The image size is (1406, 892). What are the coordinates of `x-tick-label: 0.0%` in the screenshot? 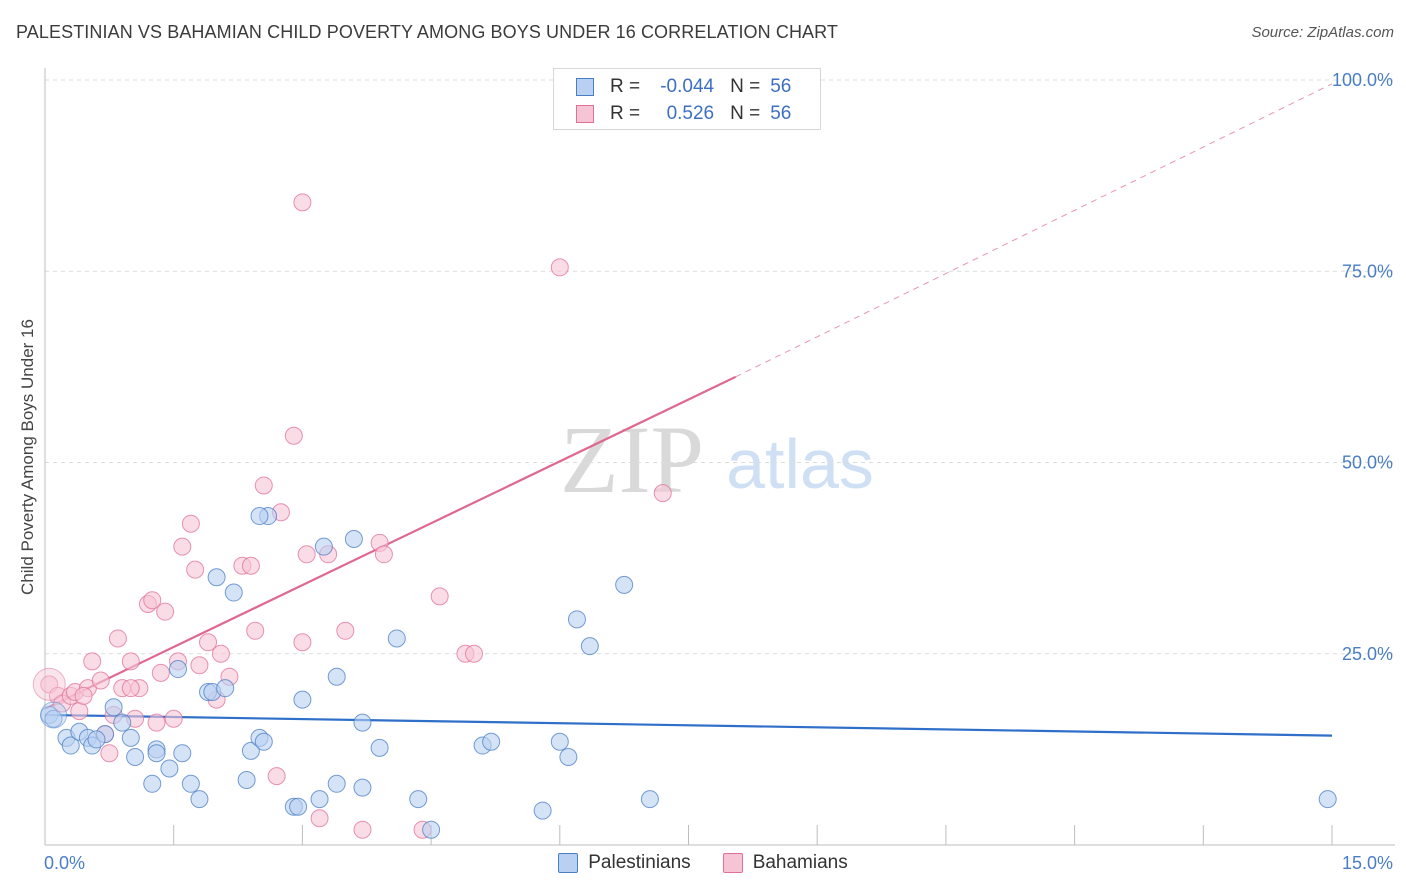 It's located at (64, 863).